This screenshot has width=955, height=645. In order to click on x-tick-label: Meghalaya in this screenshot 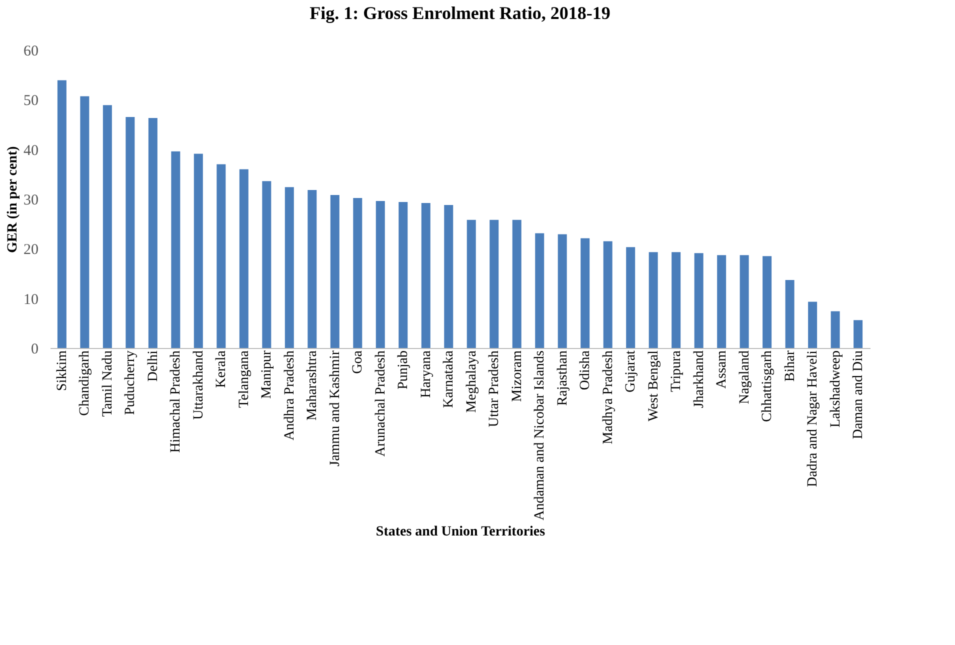, I will do `click(472, 381)`.